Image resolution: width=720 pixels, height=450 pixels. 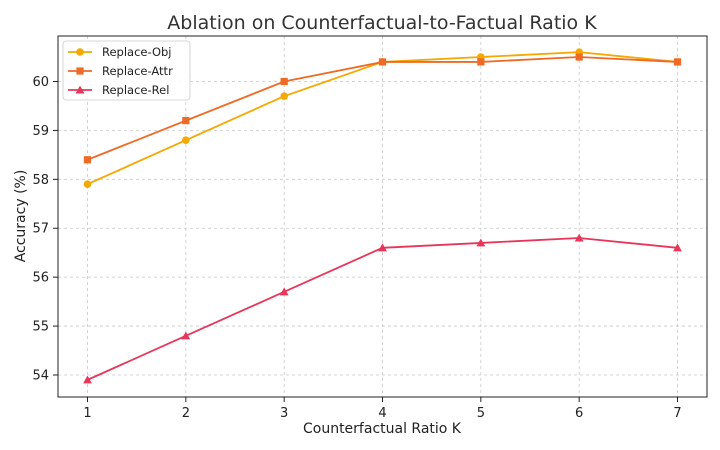 What do you see at coordinates (137, 52) in the screenshot?
I see `legend-label-replace-obj: Replace-Obj` at bounding box center [137, 52].